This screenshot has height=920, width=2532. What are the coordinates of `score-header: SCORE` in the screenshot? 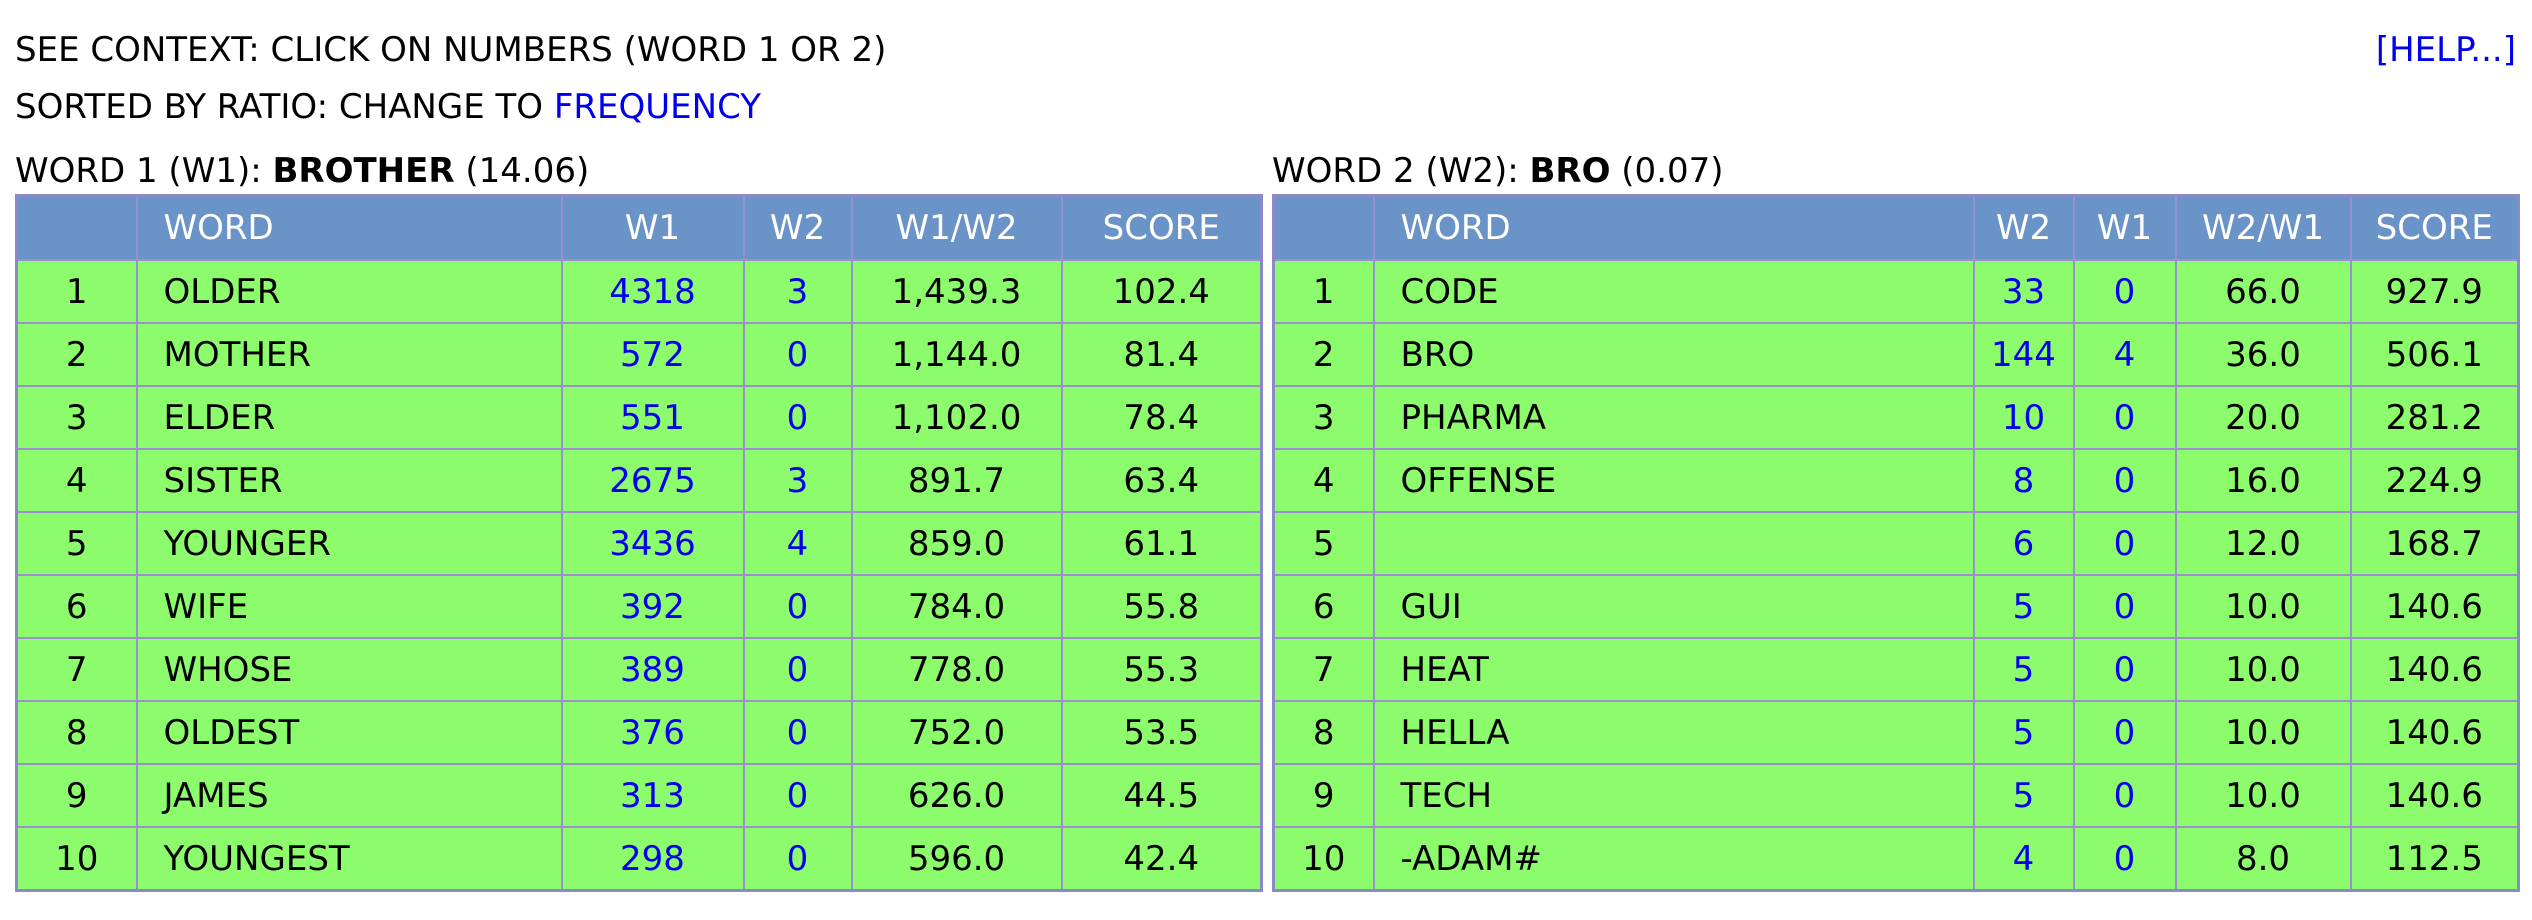 It's located at (2434, 227).